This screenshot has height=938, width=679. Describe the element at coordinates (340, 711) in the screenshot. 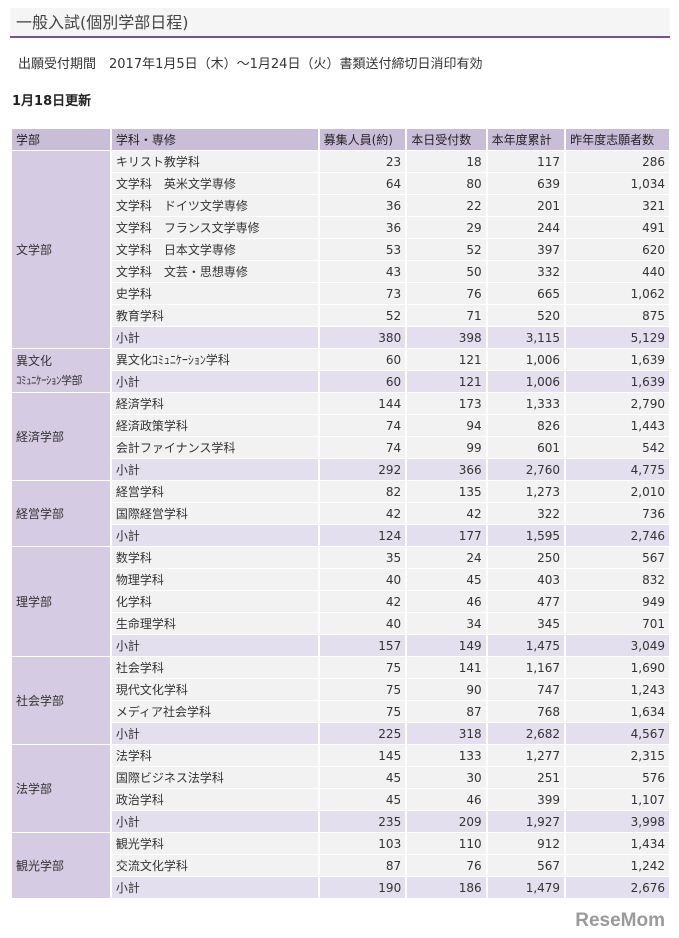

I see `table-row: メディア社会学科 75 87 768 1,634` at that location.